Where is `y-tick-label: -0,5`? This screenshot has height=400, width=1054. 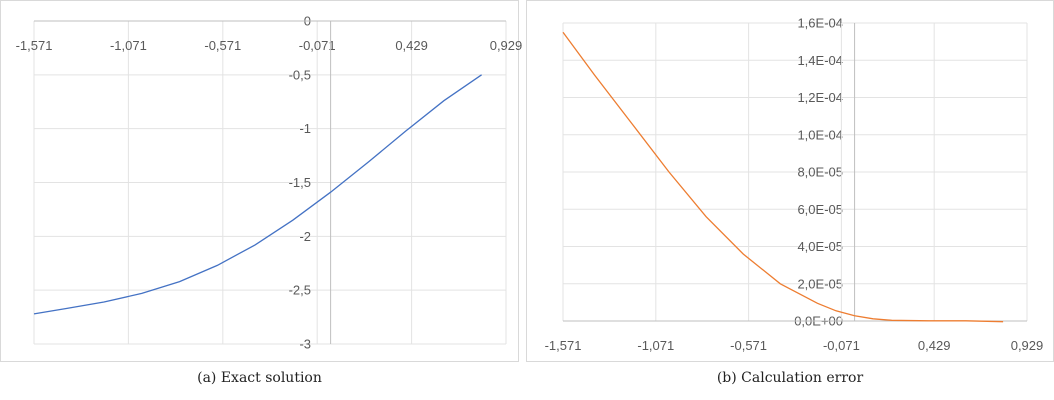 y-tick-label: -0,5 is located at coordinates (300, 74).